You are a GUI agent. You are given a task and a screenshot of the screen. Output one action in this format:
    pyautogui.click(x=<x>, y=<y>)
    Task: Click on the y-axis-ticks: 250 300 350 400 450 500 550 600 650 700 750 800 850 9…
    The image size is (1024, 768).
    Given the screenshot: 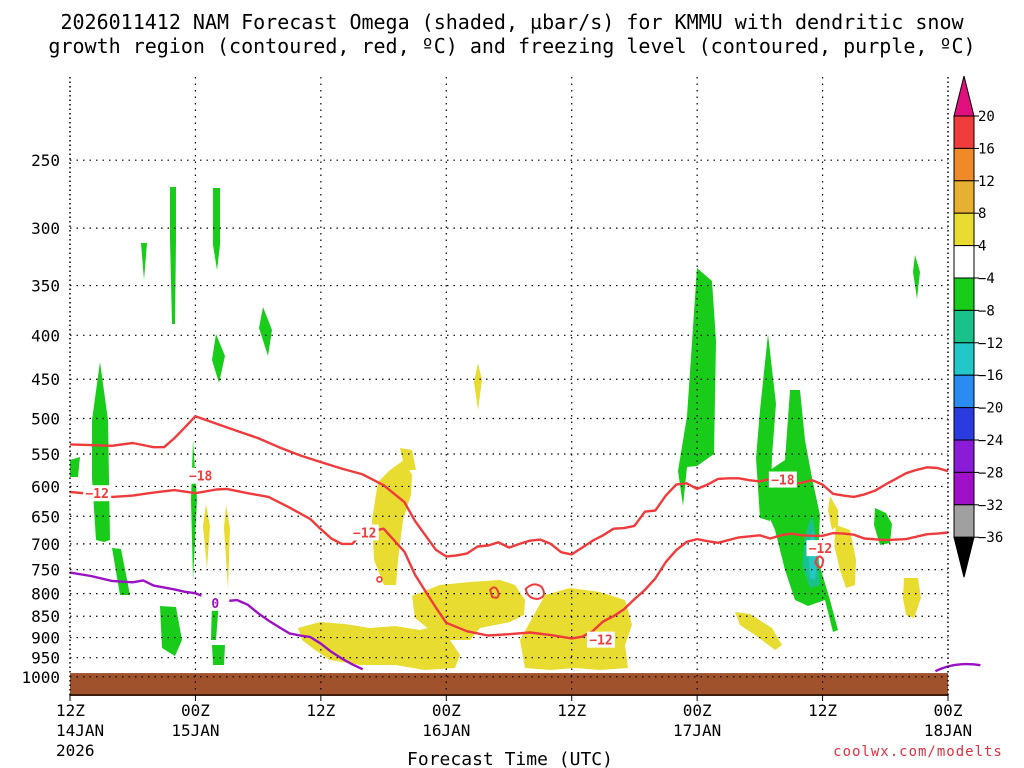 What is the action you would take?
    pyautogui.click(x=40, y=419)
    